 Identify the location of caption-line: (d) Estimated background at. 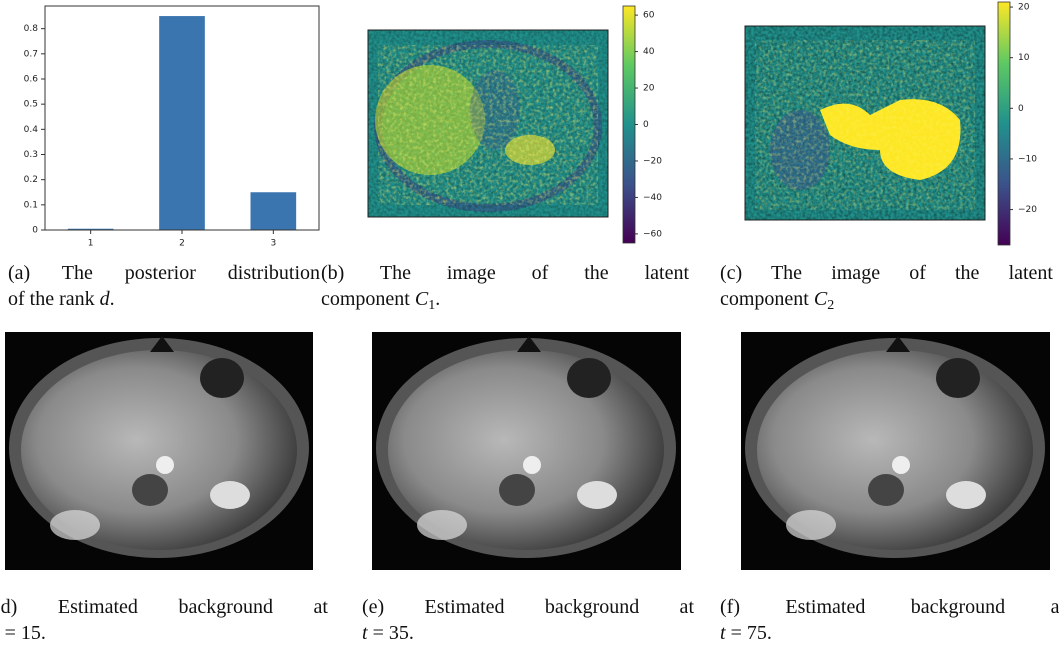
(164, 607).